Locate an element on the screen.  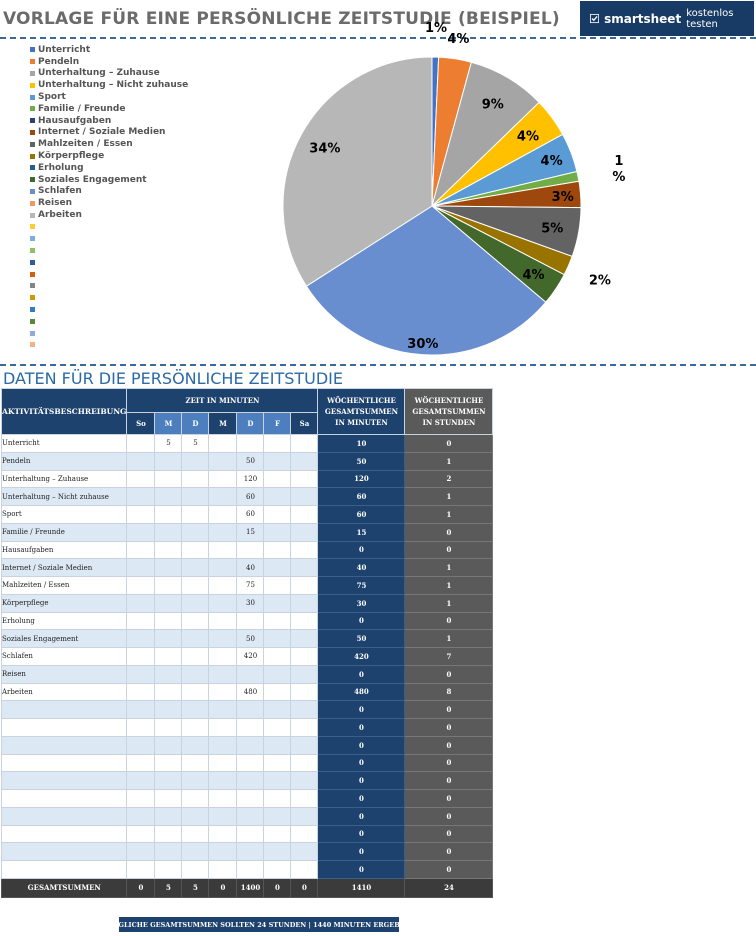
activity-cell: Unterhaltung – Zuhause is located at coordinates (64, 479).